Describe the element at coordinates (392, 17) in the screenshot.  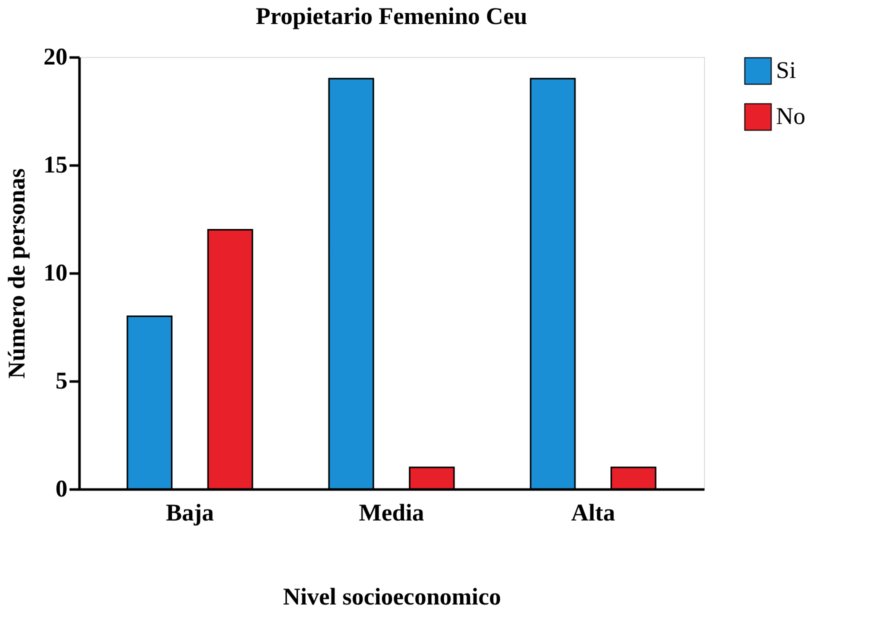
I see `chart-title: Propietario Femenino Ceu` at that location.